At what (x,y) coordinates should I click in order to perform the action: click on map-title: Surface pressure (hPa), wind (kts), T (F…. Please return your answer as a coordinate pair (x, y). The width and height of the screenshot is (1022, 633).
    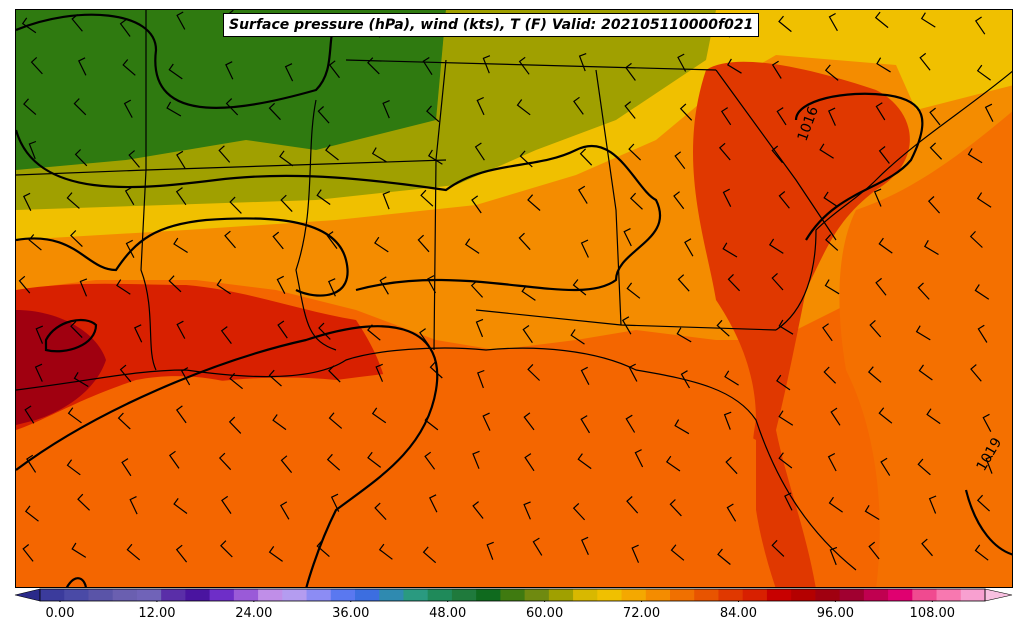
    Looking at the image, I should click on (491, 25).